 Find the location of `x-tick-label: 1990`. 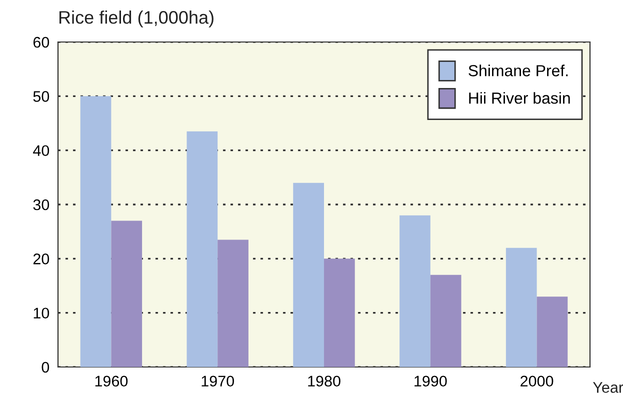

x-tick-label: 1990 is located at coordinates (430, 381).